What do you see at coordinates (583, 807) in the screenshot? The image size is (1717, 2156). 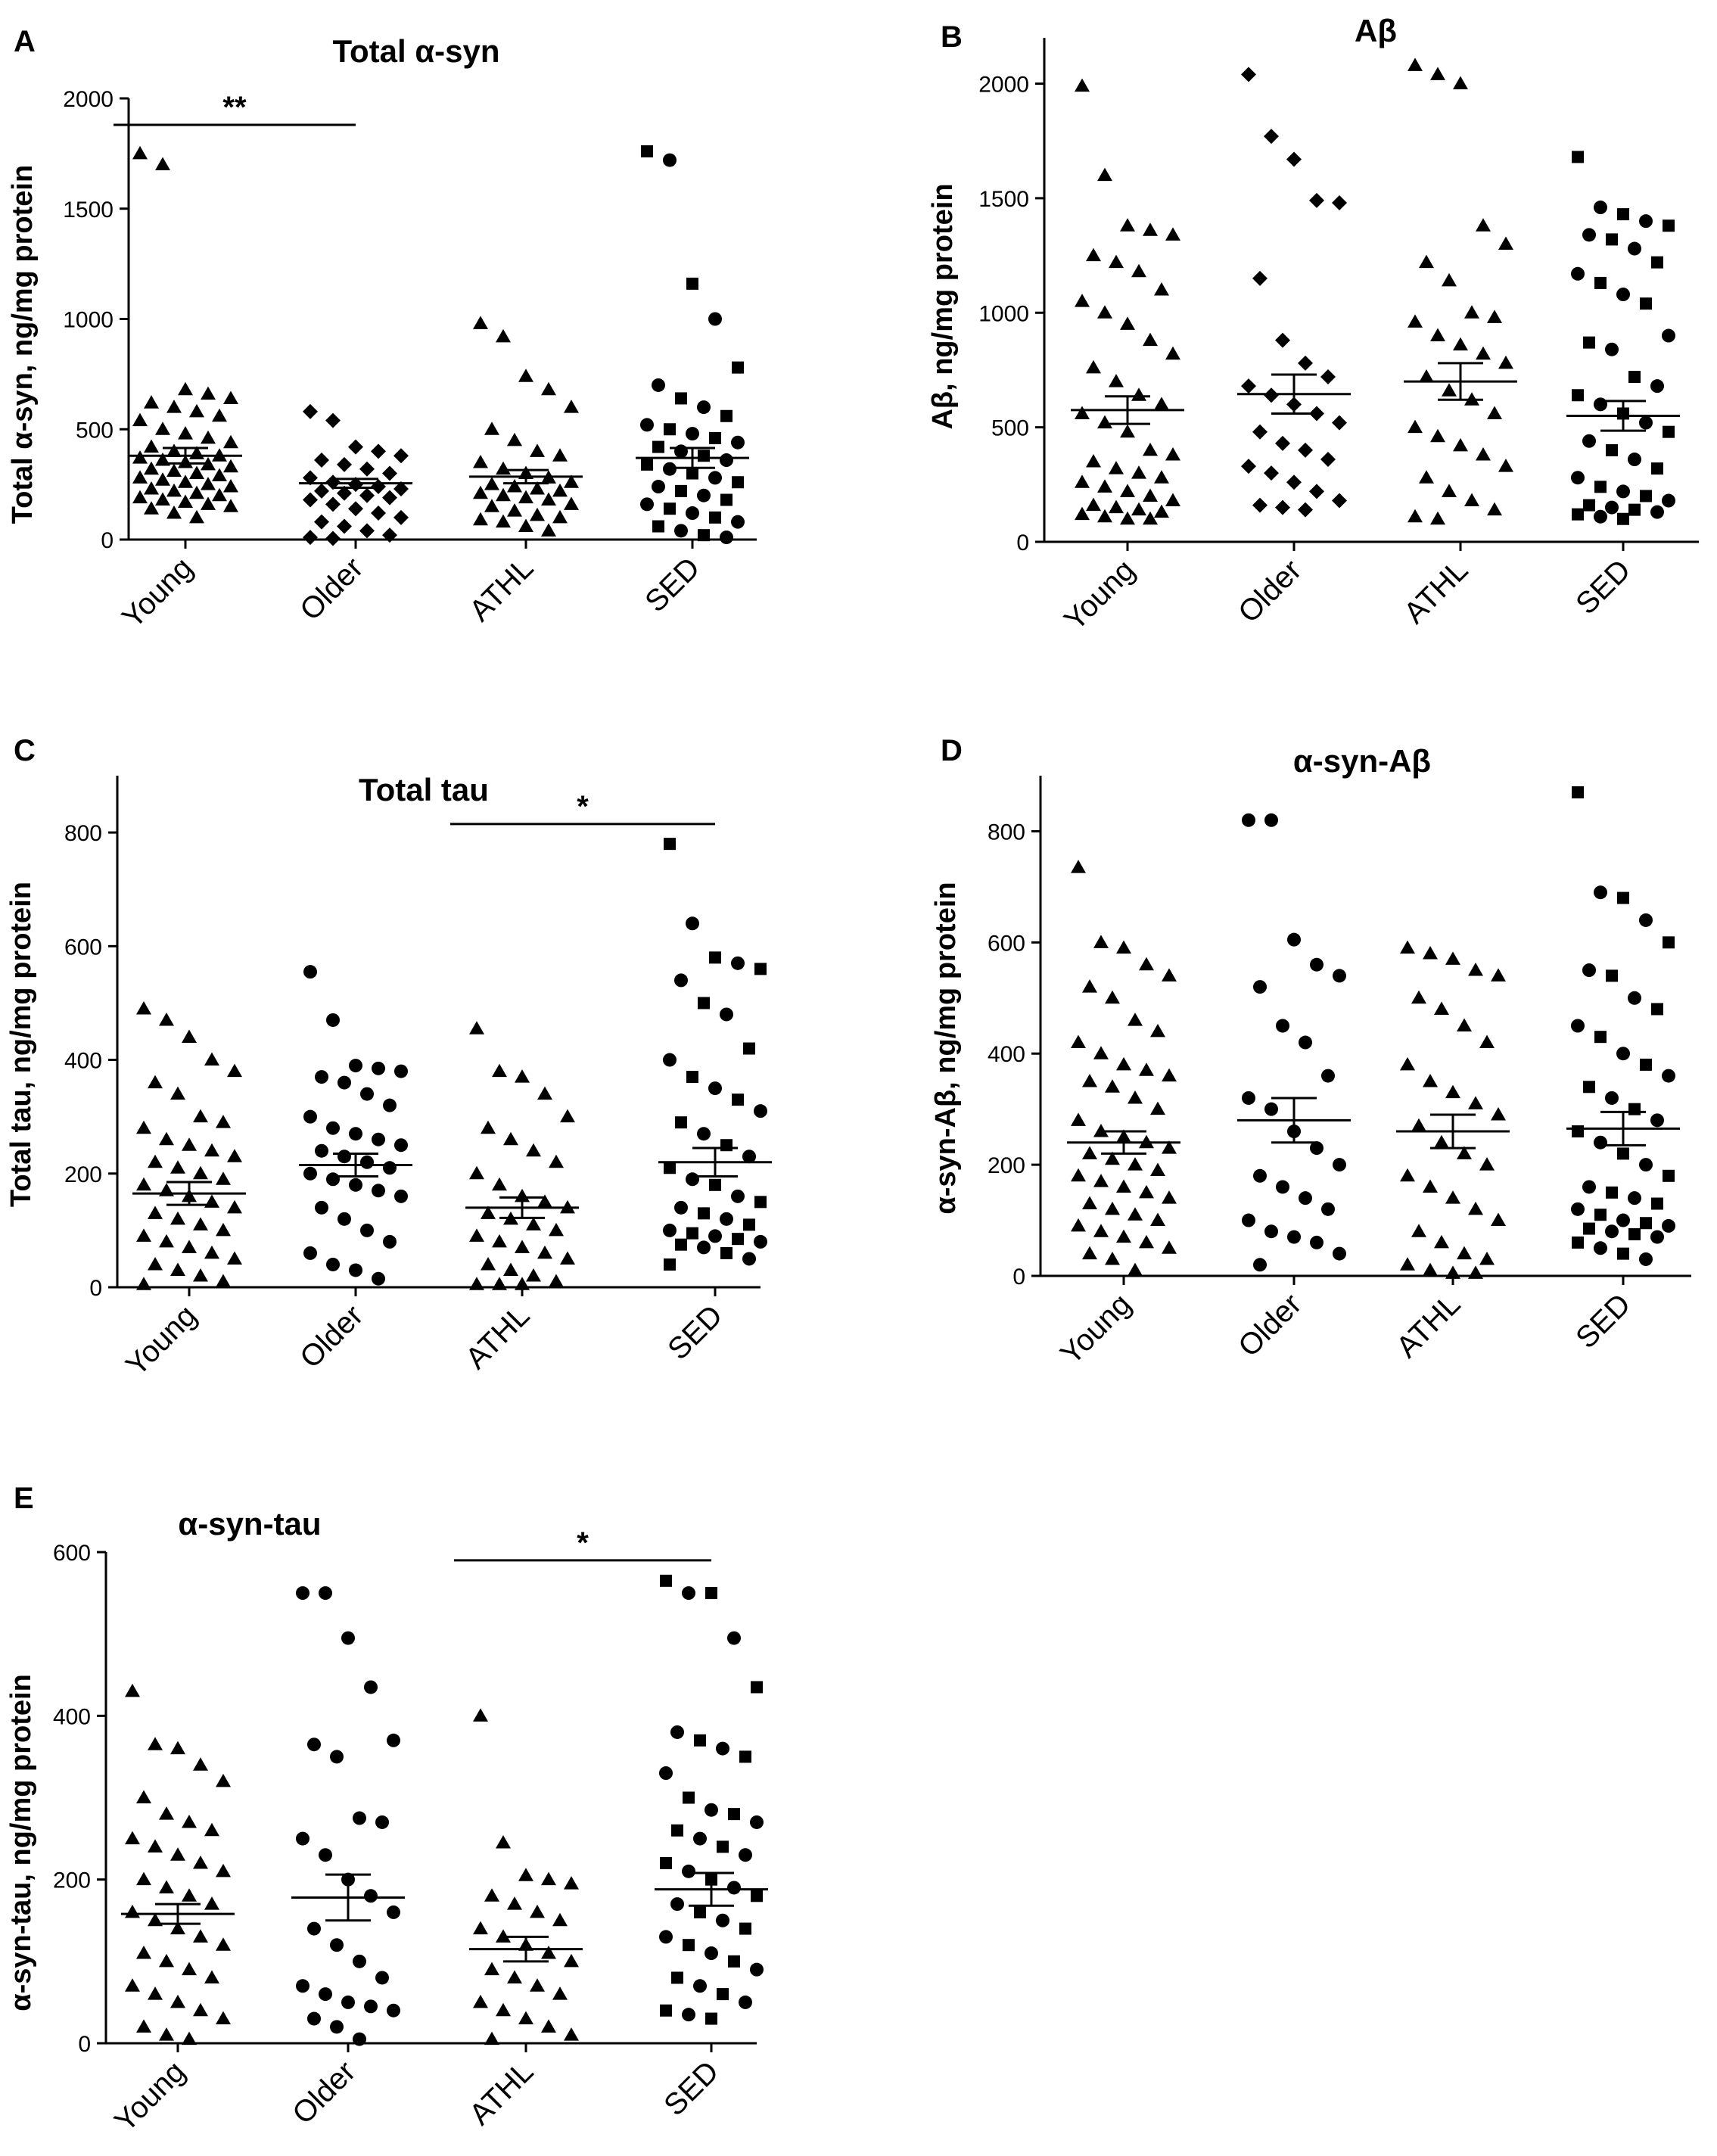 I see `panel-c-significance-label: *` at bounding box center [583, 807].